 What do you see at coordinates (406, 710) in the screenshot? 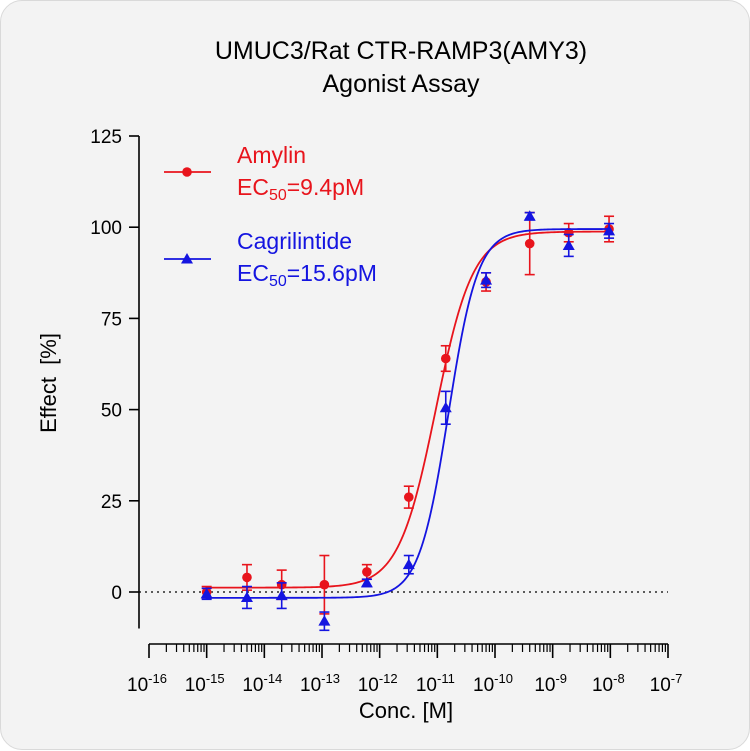
I see `x-axis-label: Conc. [M]` at bounding box center [406, 710].